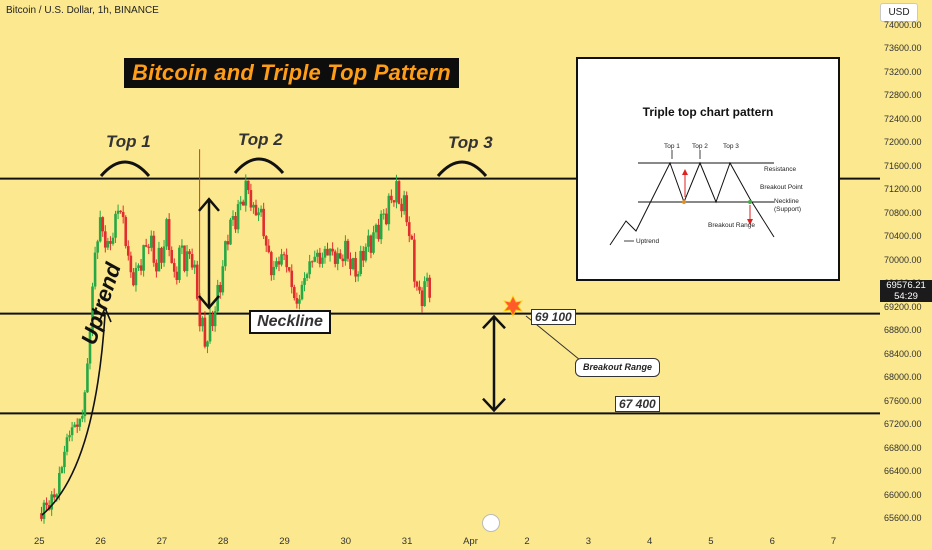 This screenshot has height=550, width=932. What do you see at coordinates (903, 400) in the screenshot?
I see `price-tick: 67600.00` at bounding box center [903, 400].